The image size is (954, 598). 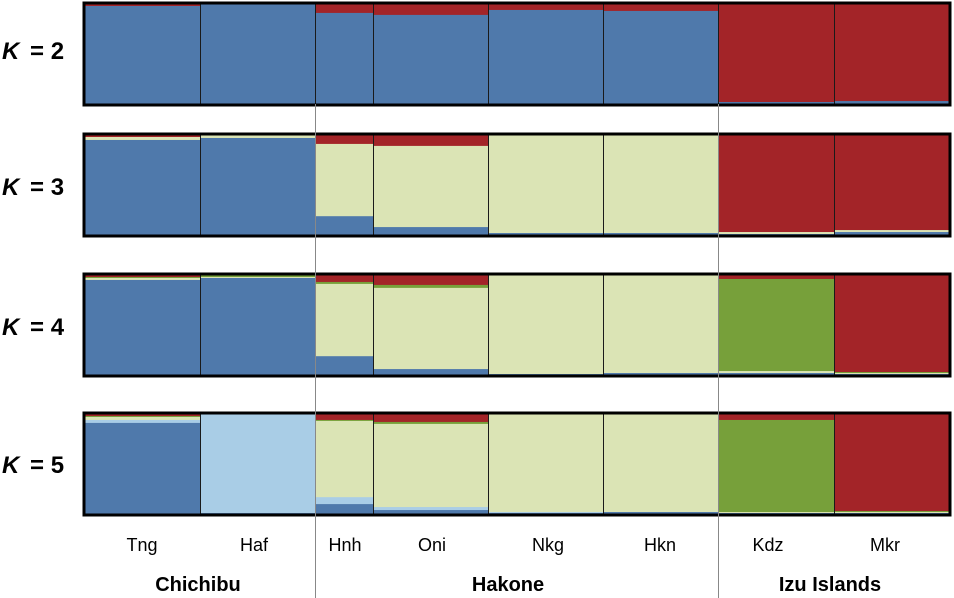 I want to click on pop-label-nkg: Nkg, so click(x=548, y=545).